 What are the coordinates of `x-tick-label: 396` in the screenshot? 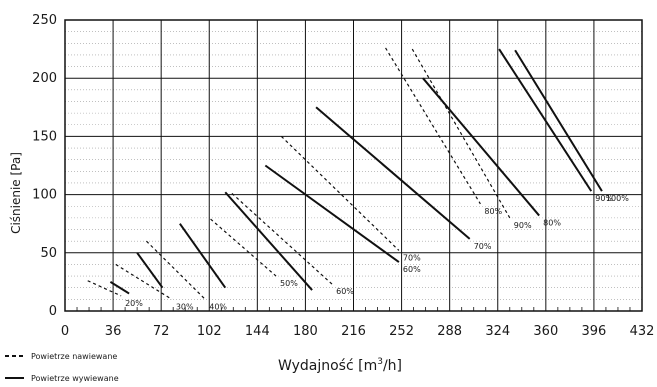 It's located at (594, 331).